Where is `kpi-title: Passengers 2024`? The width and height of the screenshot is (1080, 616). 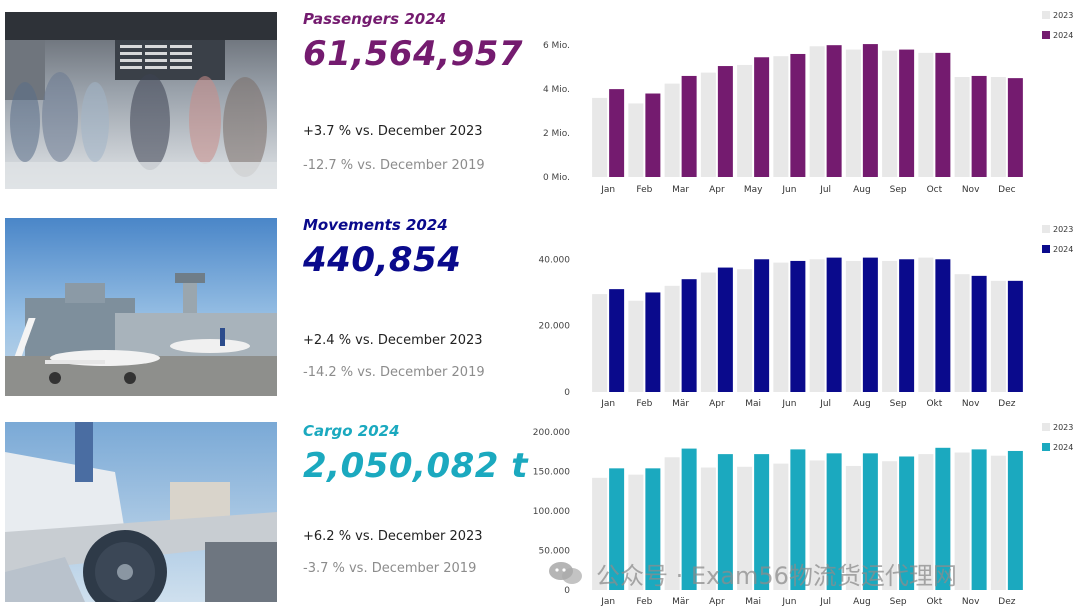 kpi-title: Passengers 2024 is located at coordinates (375, 19).